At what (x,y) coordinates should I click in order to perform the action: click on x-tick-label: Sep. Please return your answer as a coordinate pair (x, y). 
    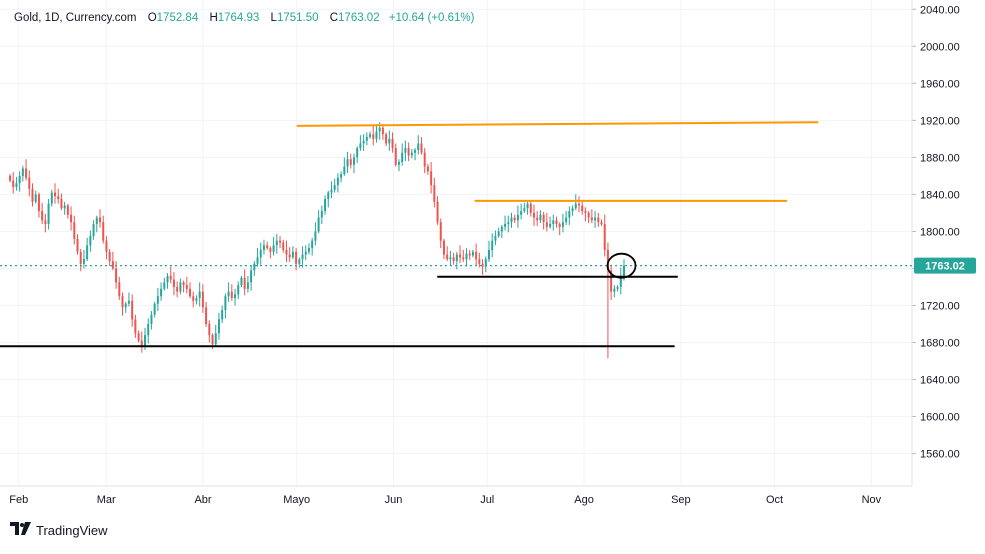
    Looking at the image, I should click on (681, 500).